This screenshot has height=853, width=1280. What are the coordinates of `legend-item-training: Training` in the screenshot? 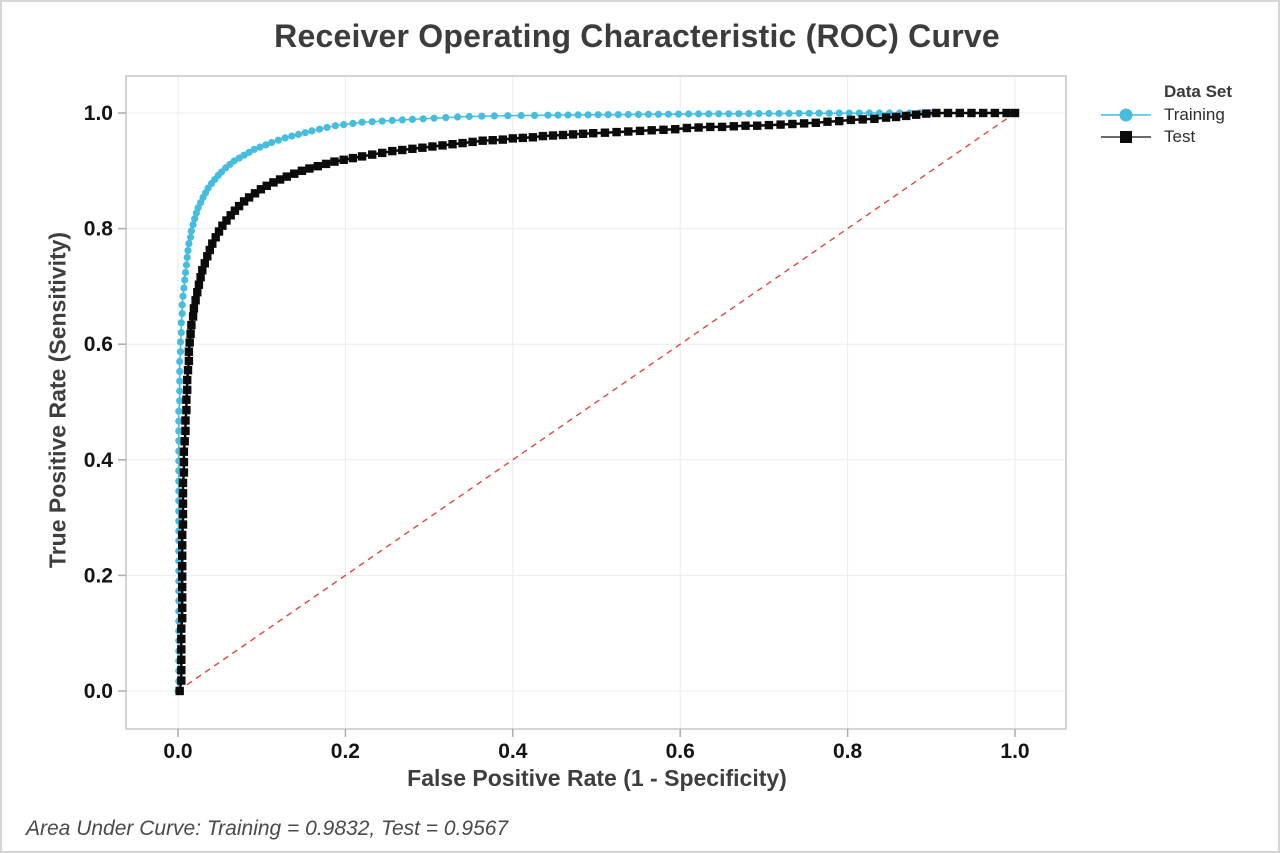 It's located at (1166, 115).